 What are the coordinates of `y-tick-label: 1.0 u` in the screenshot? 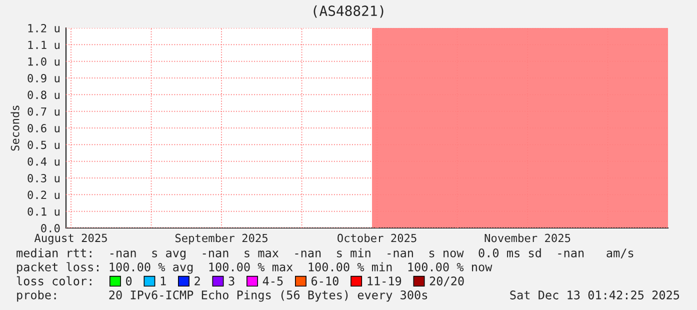 It's located at (44, 61).